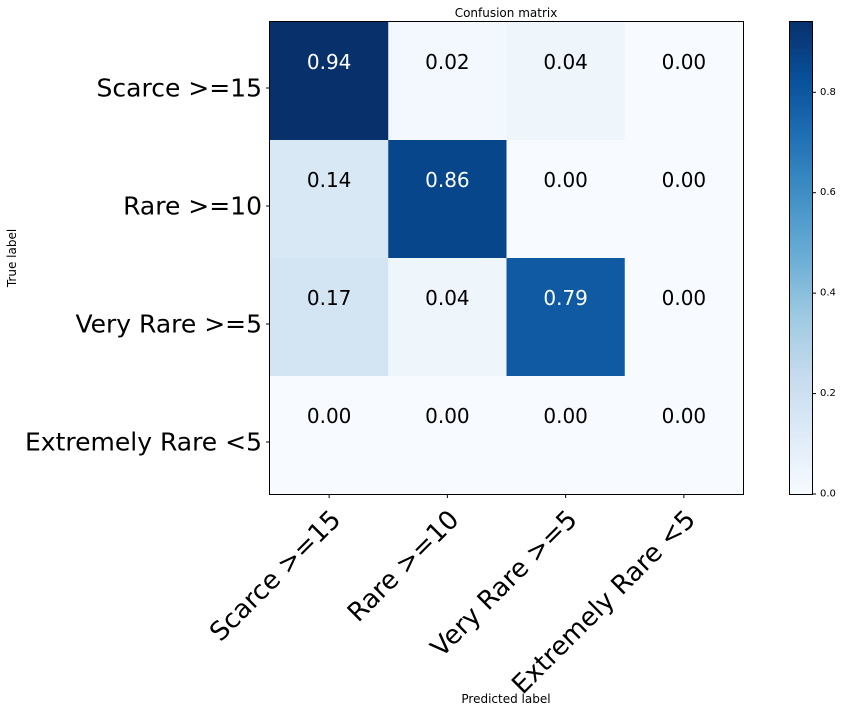  I want to click on x-tick-label: Scarce >=15, so click(275, 576).